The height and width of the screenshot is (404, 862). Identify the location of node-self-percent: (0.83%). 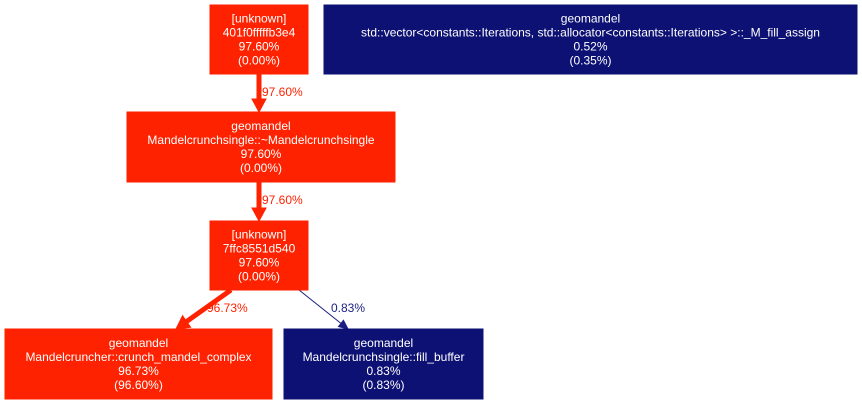
(383, 385).